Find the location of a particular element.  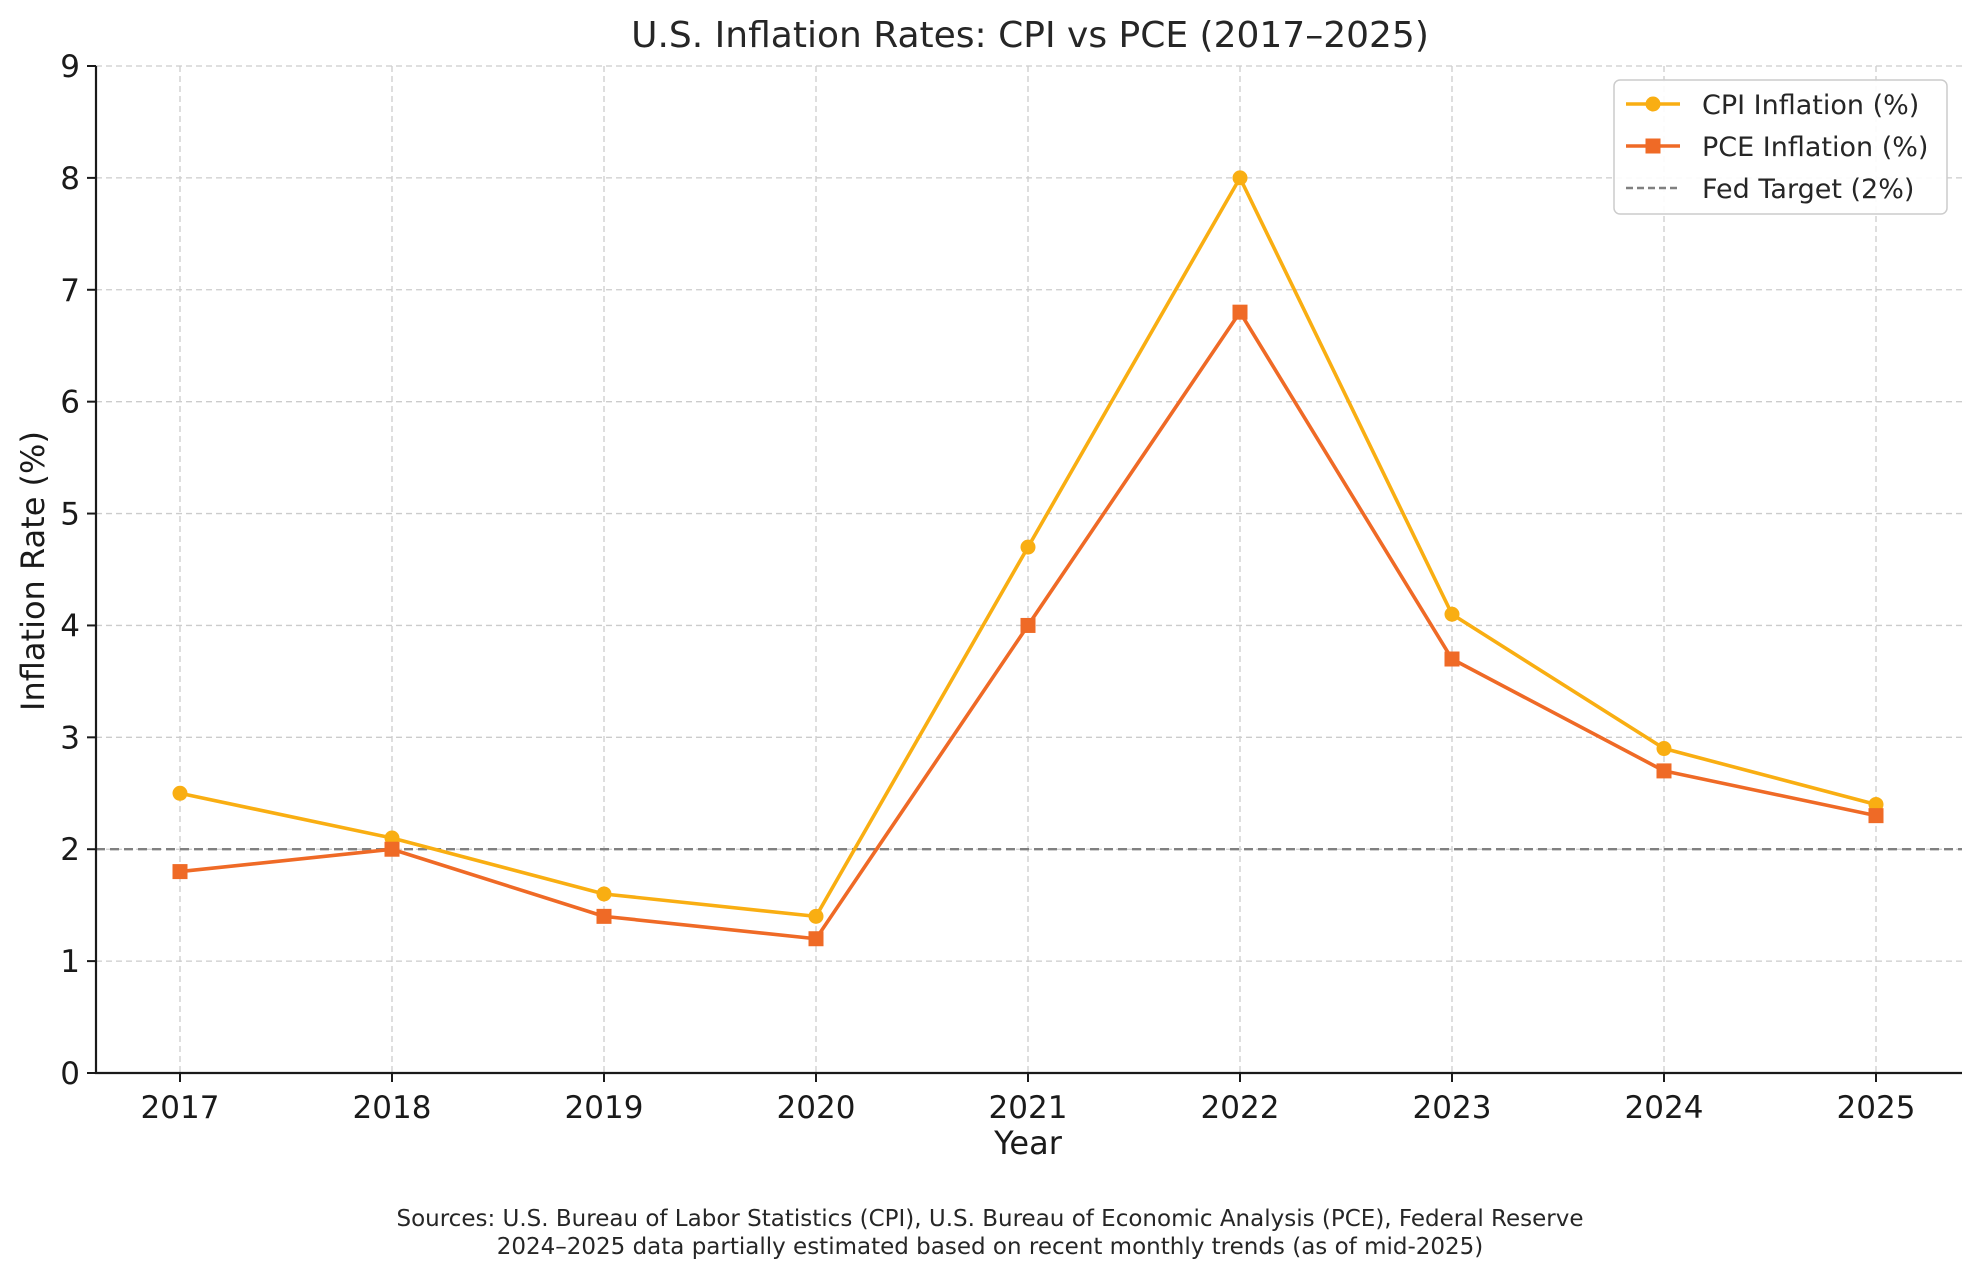

y-tick-label: 3 is located at coordinates (70, 738).